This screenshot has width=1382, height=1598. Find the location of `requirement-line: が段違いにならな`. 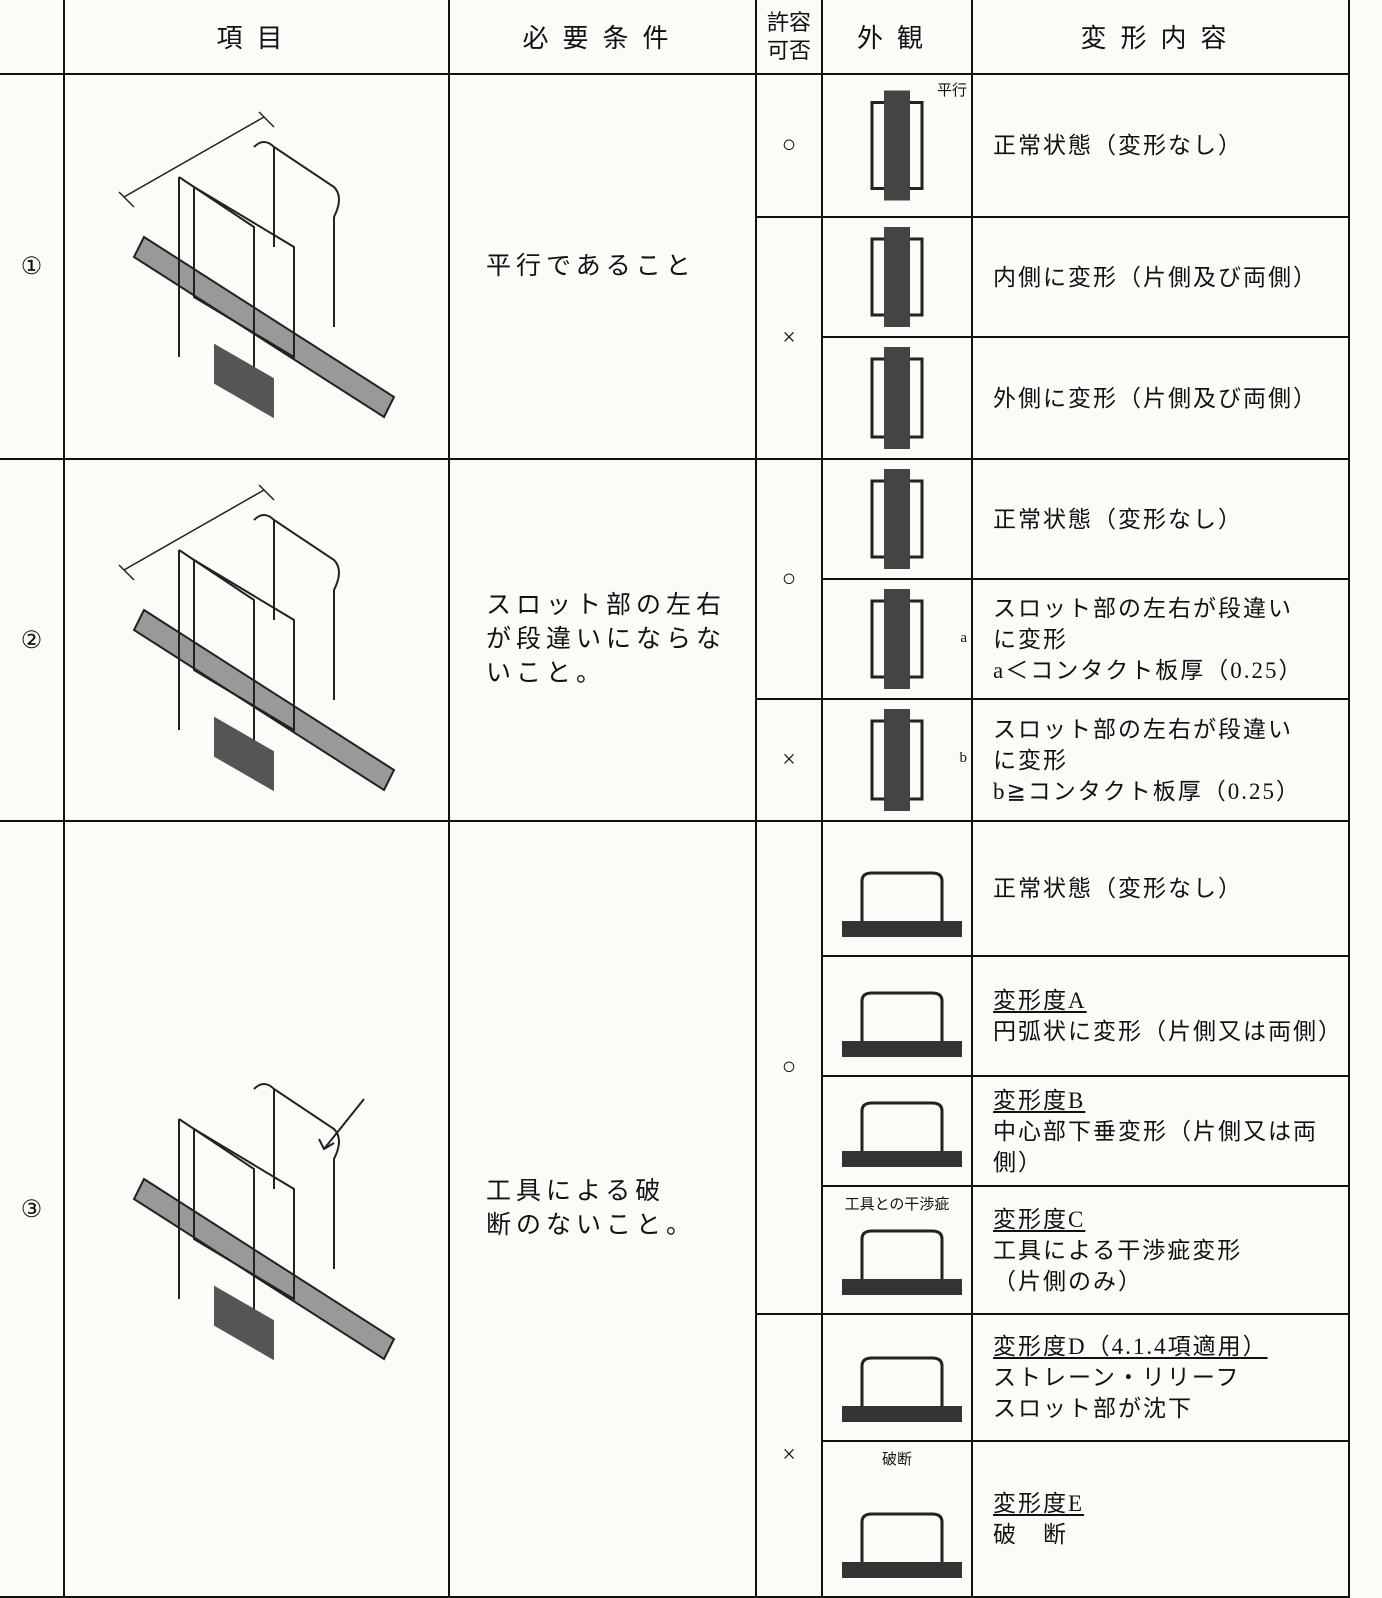

requirement-line: が段違いにならな is located at coordinates (606, 639).